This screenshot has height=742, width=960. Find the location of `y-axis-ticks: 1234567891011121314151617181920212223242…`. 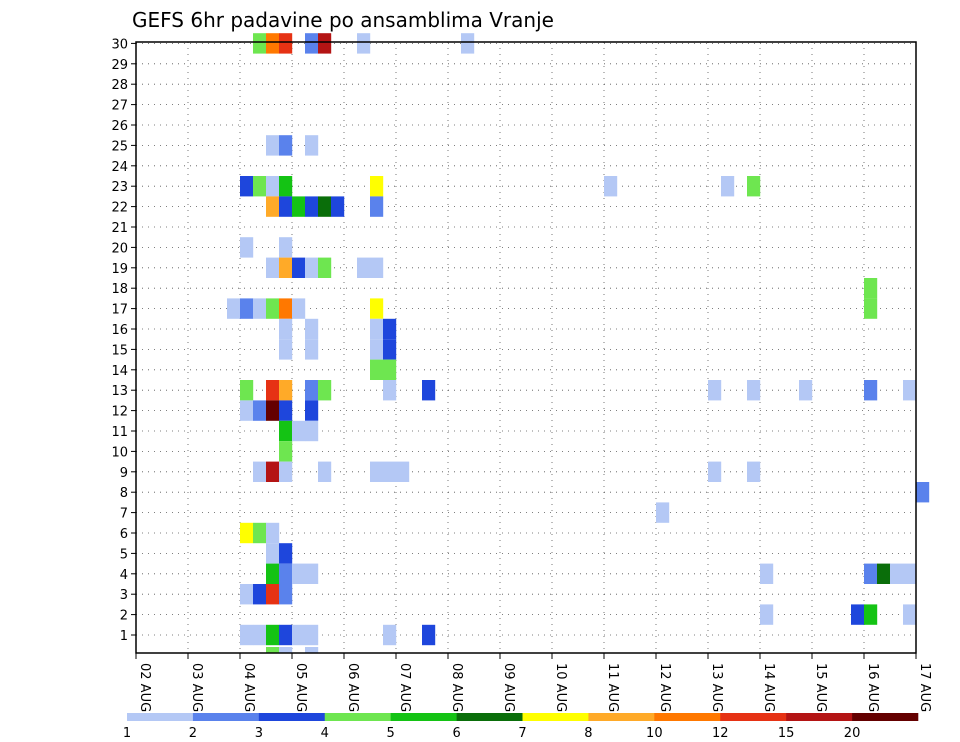

y-axis-ticks: 1234567891011121314151617181920212223242… is located at coordinates (123, 340).